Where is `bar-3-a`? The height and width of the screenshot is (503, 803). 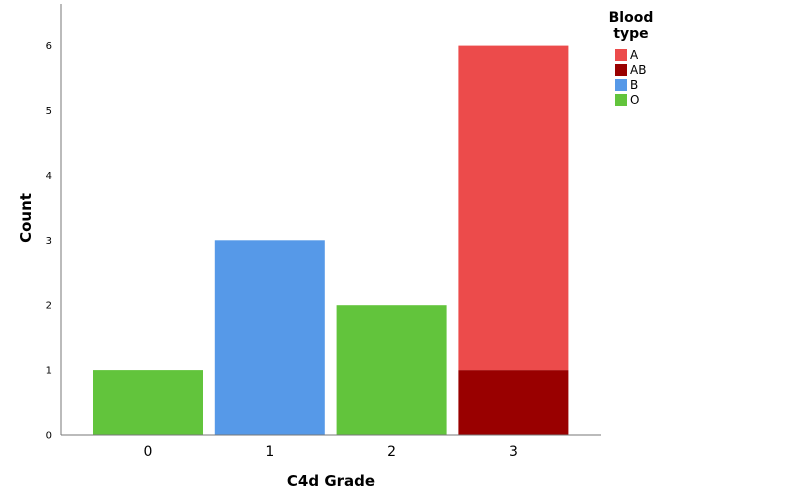
bar-3-a is located at coordinates (513, 208).